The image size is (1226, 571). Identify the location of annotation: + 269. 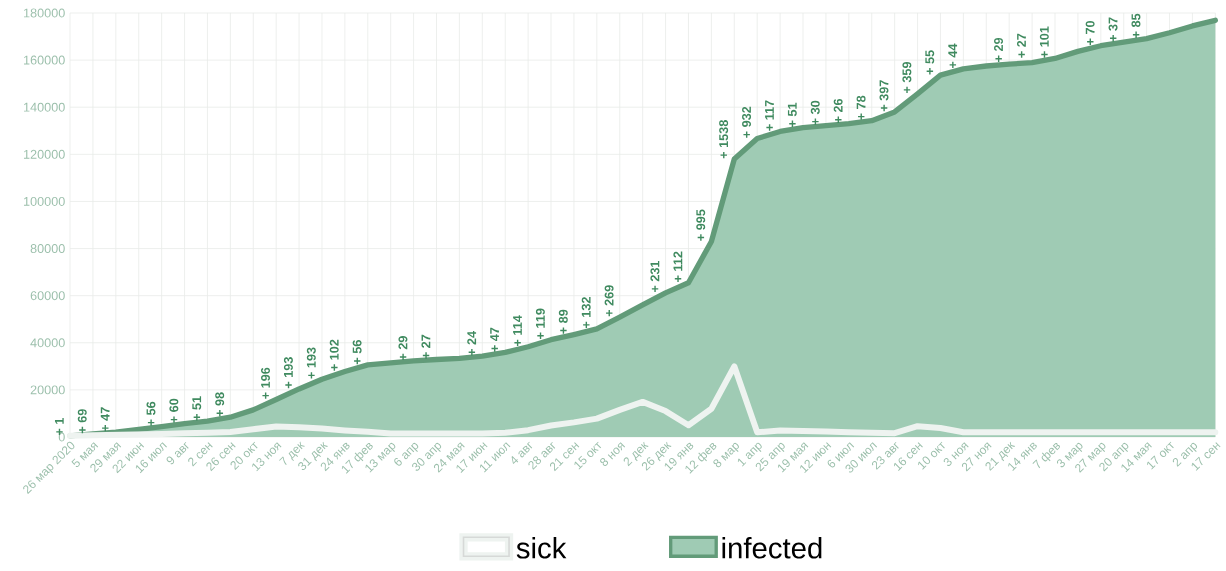
(609, 301).